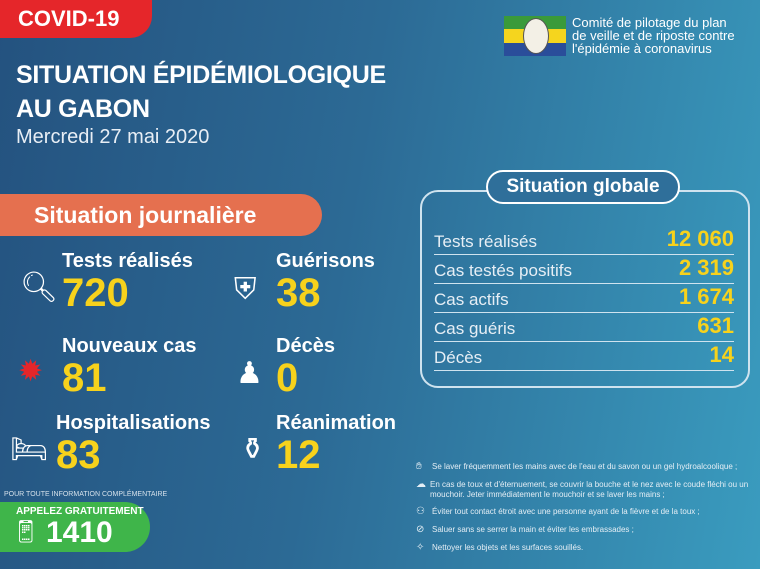 The width and height of the screenshot is (760, 569). I want to click on row-value: 2 319, so click(706, 267).